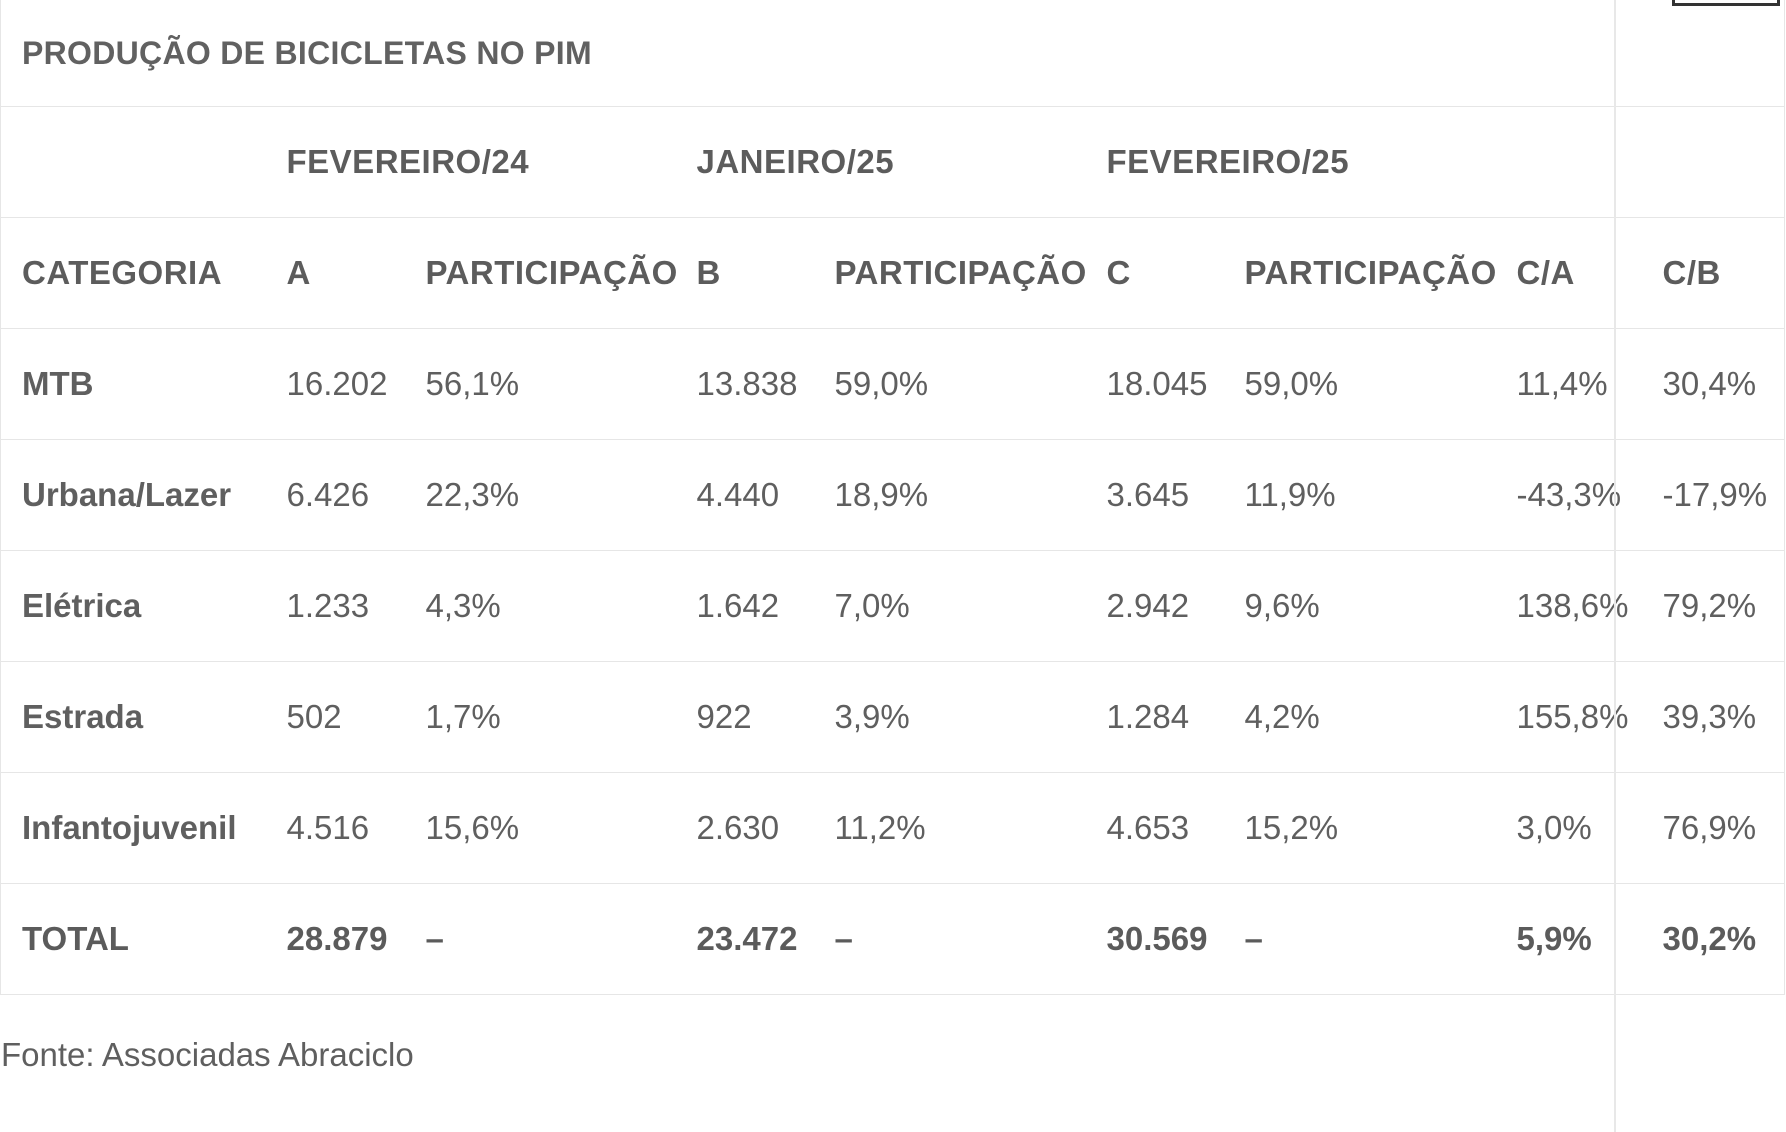  Describe the element at coordinates (1713, 273) in the screenshot. I see `column-header: C/B` at that location.